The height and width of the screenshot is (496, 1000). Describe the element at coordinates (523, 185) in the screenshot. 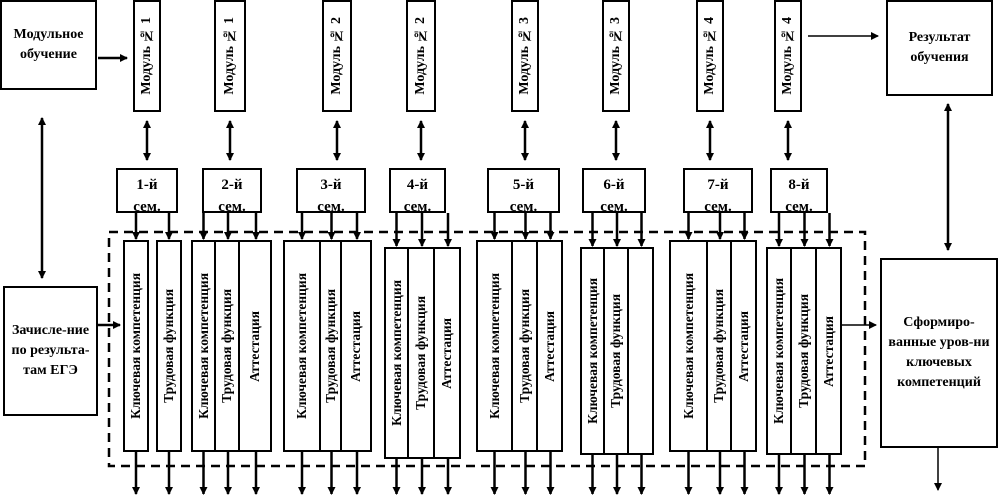

I see `semester-number: 5-й` at that location.